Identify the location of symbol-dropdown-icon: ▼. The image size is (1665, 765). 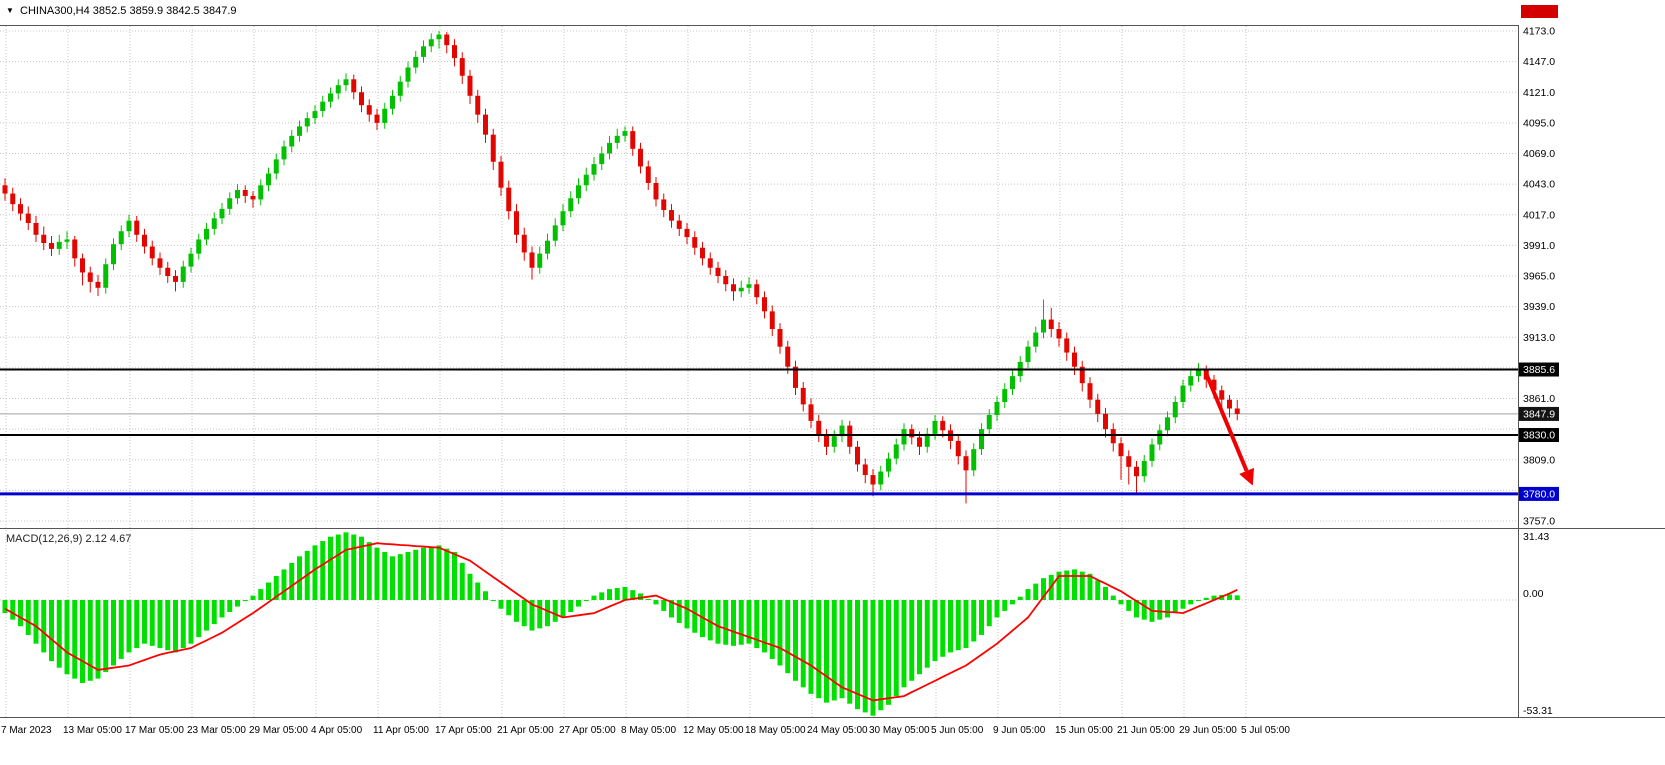
(10, 10).